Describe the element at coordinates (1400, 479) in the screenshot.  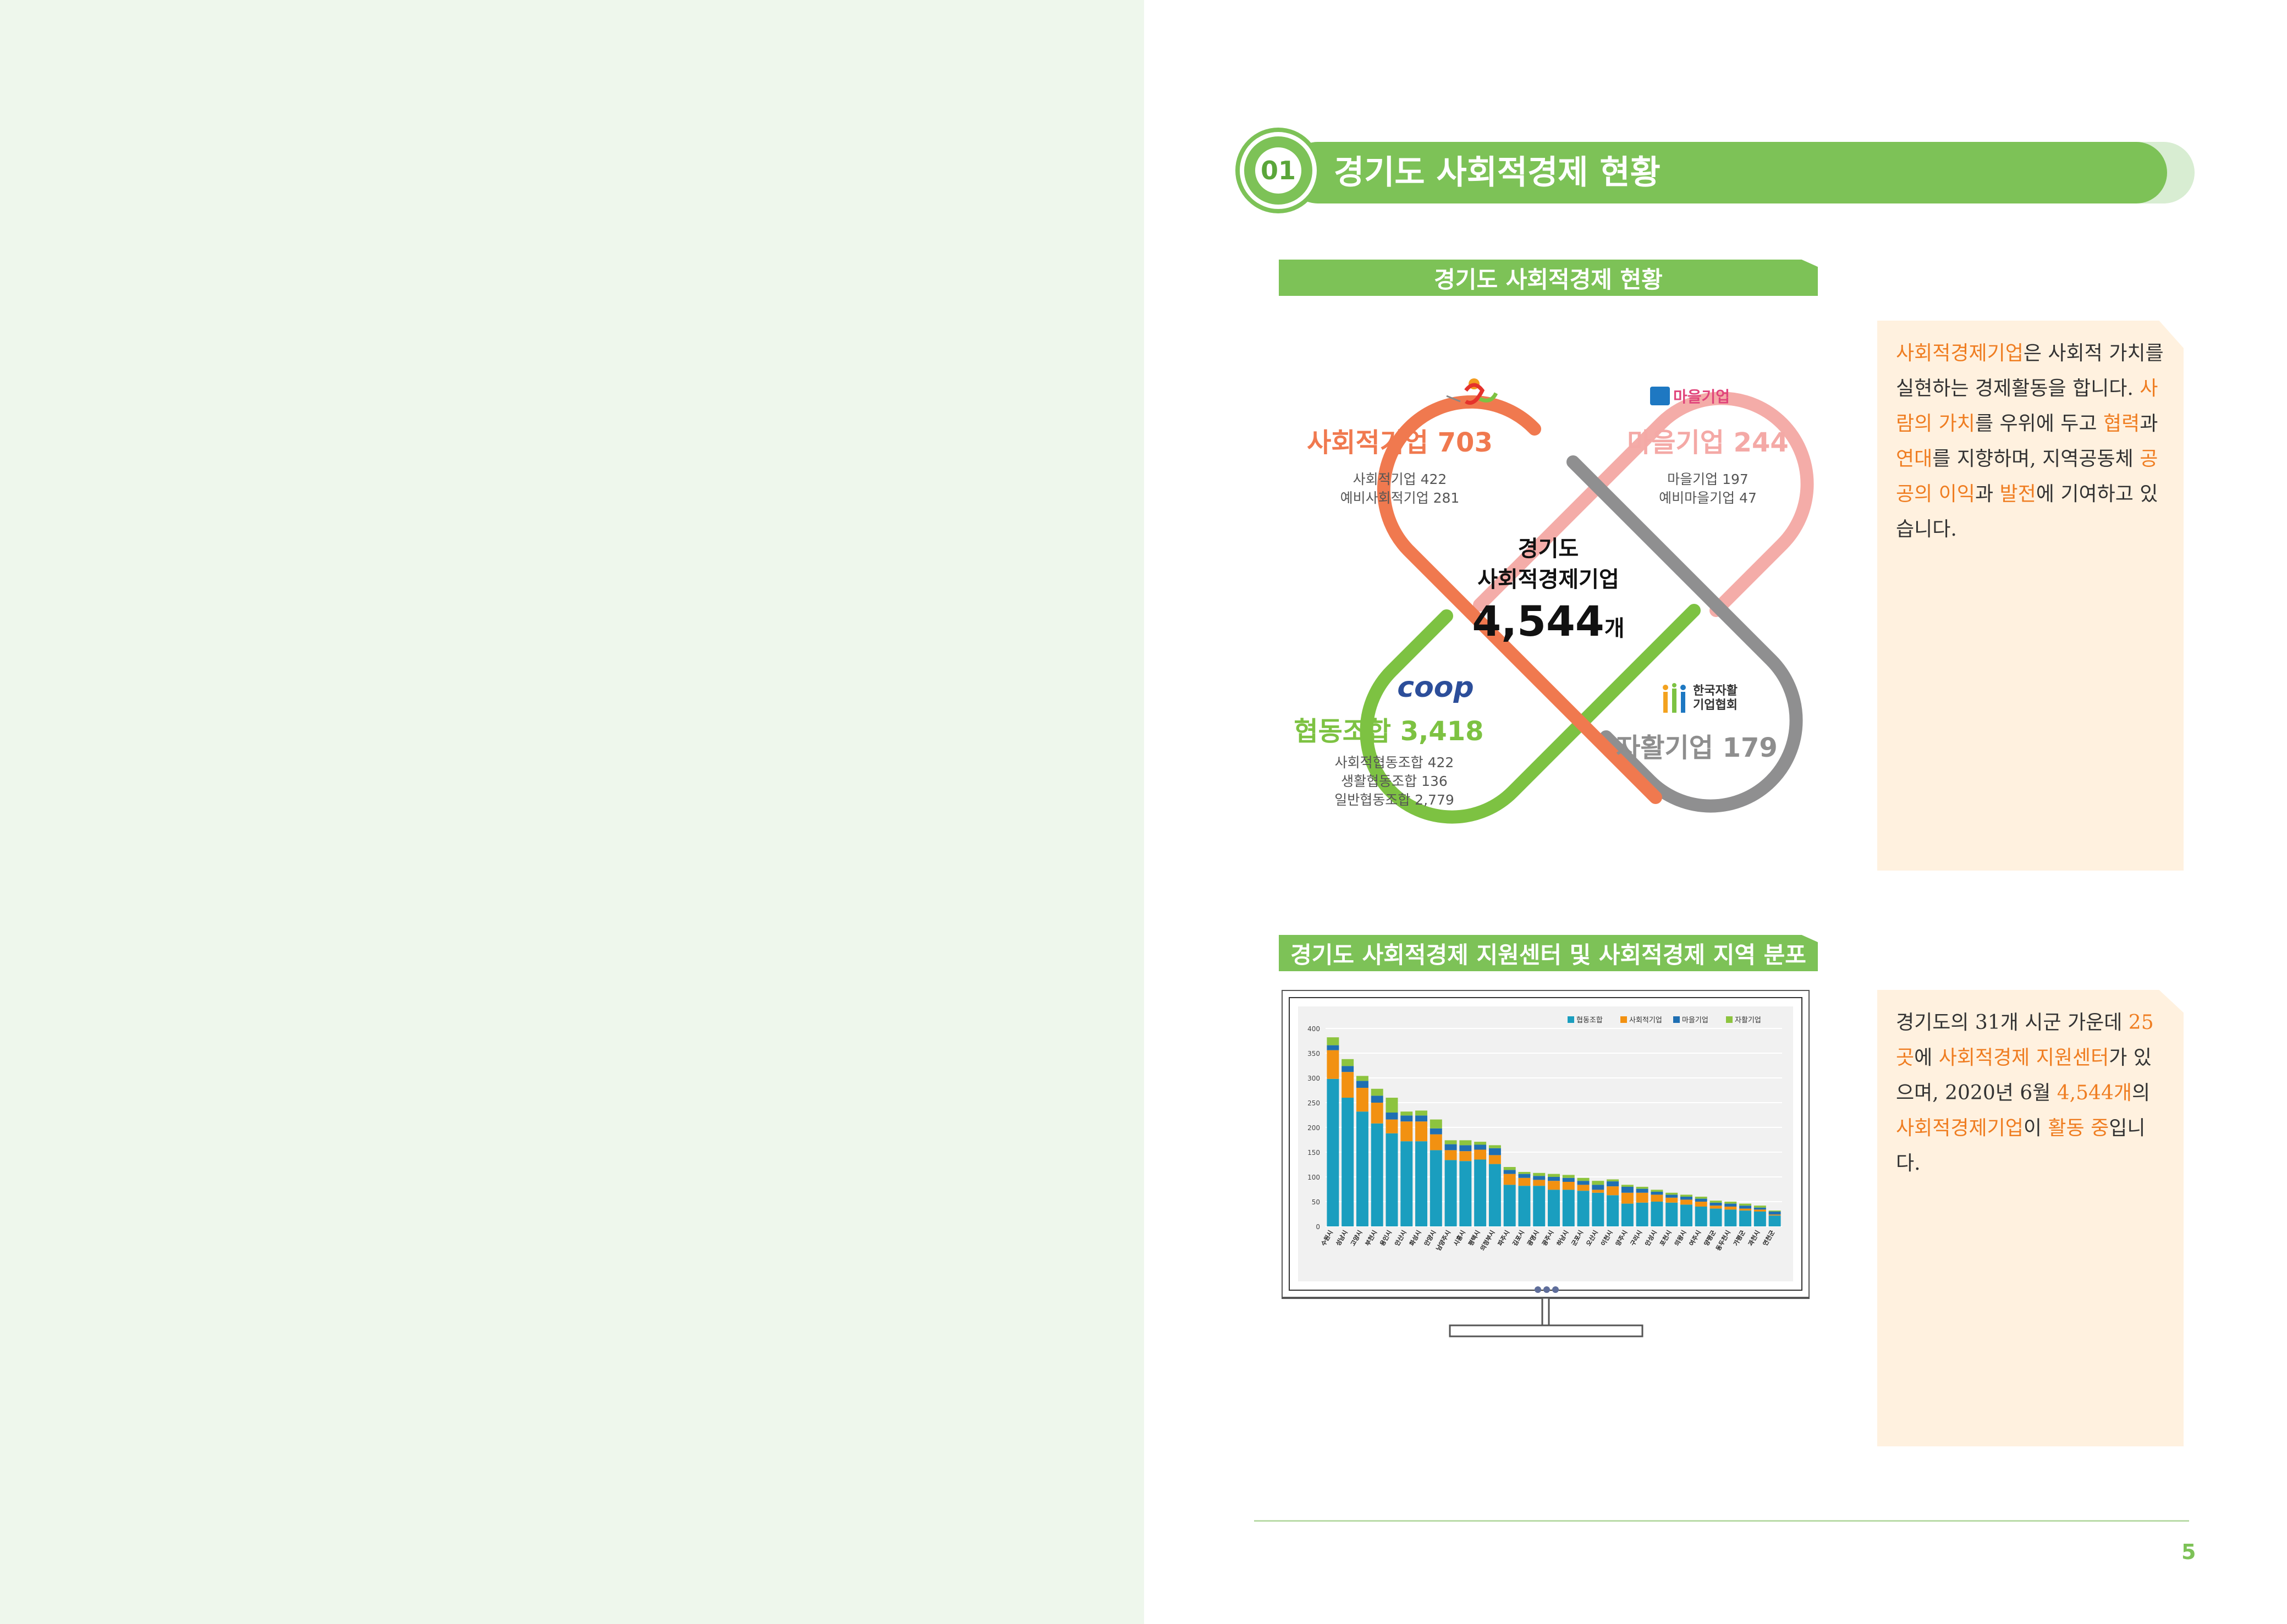
I see `social-detail-line: 사회적기업 422` at that location.